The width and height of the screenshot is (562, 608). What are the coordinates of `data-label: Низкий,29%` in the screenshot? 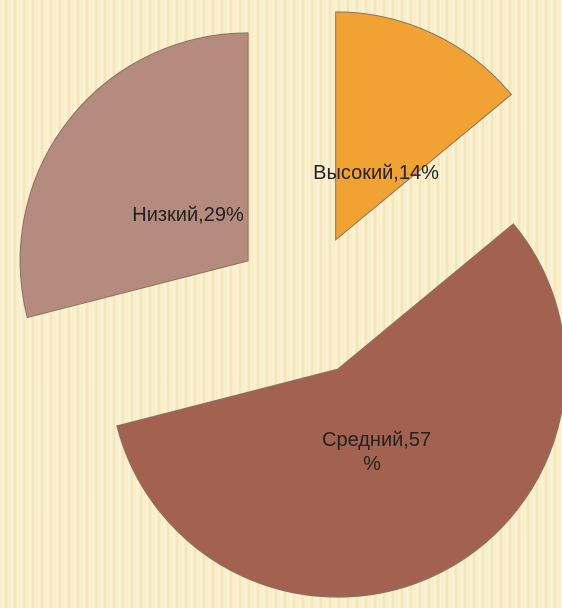 It's located at (188, 215).